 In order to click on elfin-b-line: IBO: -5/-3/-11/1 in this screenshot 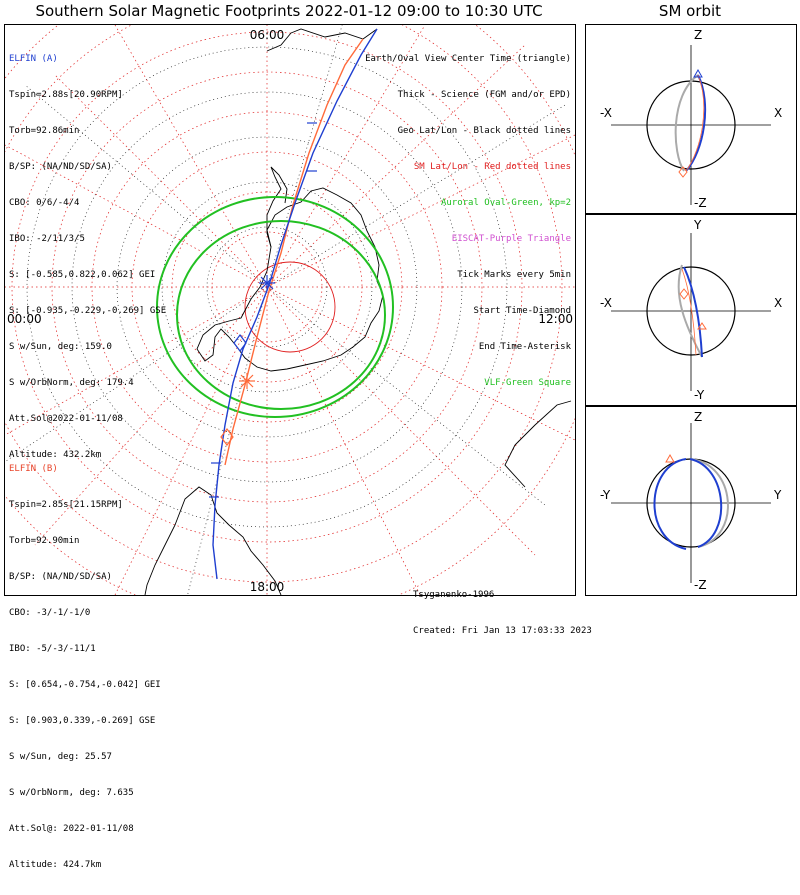, I will do `click(52, 649)`.